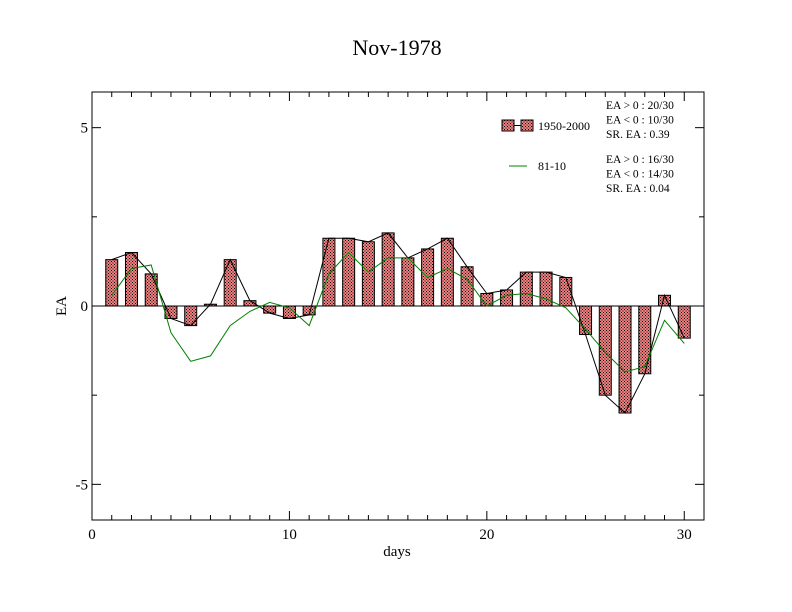 The image size is (792, 612). I want to click on y-tick-label: -5, so click(82, 485).